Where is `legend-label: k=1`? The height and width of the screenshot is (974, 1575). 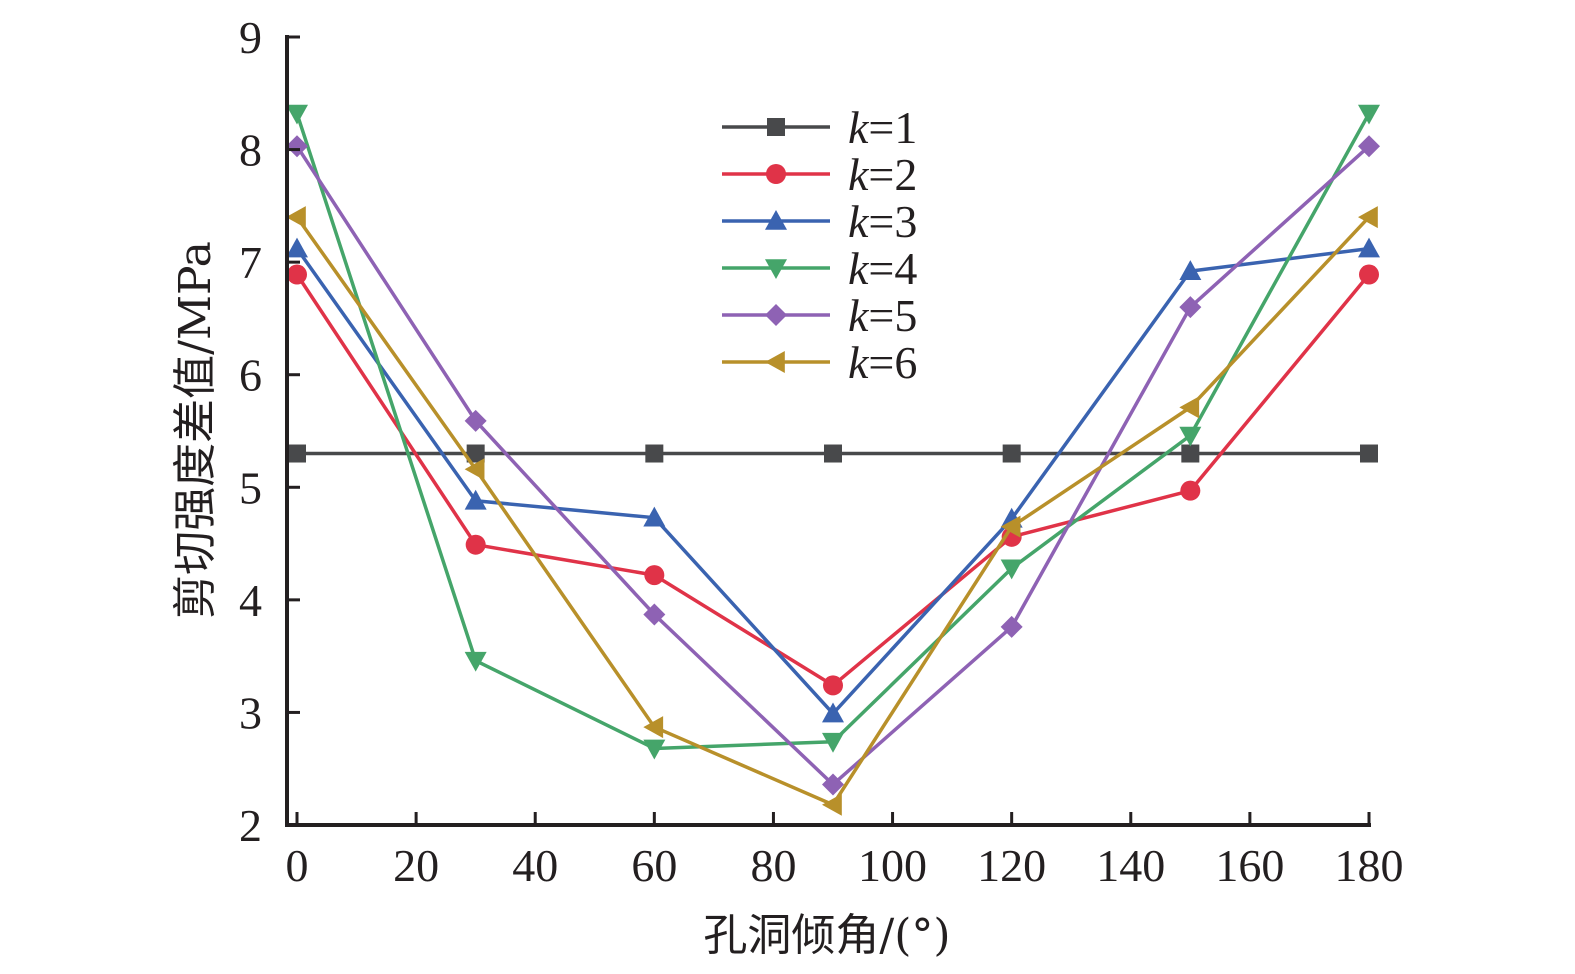 legend-label: k=1 is located at coordinates (882, 127).